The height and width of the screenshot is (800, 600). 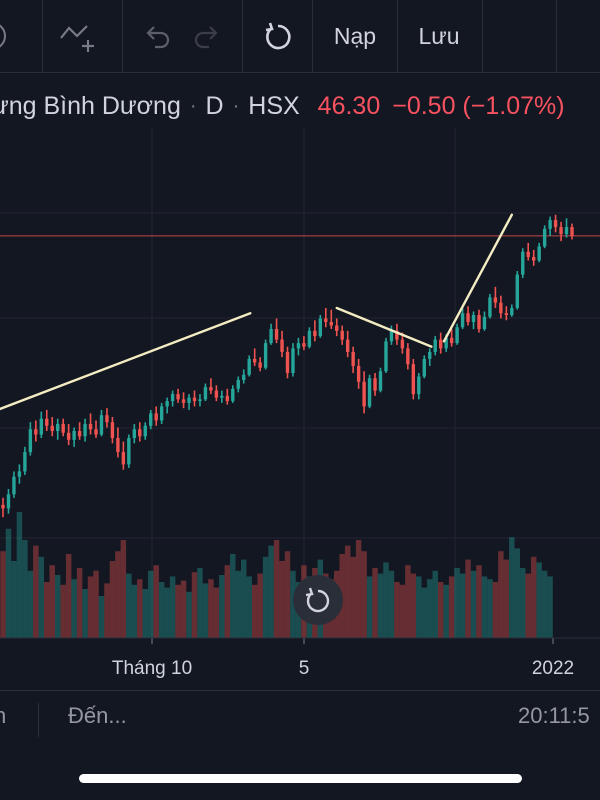 What do you see at coordinates (278, 36) in the screenshot?
I see `reset-chart-button` at bounding box center [278, 36].